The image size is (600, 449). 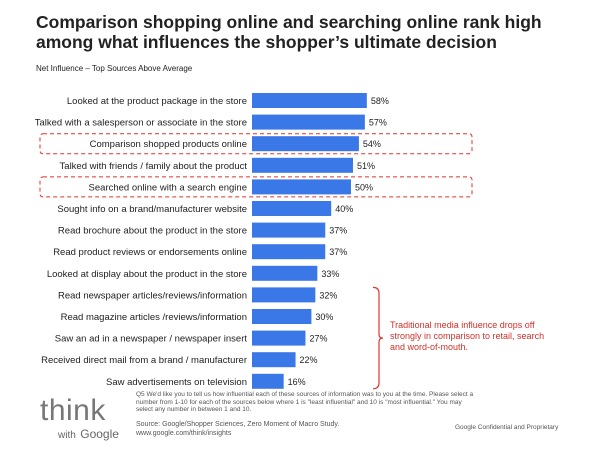 What do you see at coordinates (378, 123) in the screenshot?
I see `data-label: 57%` at bounding box center [378, 123].